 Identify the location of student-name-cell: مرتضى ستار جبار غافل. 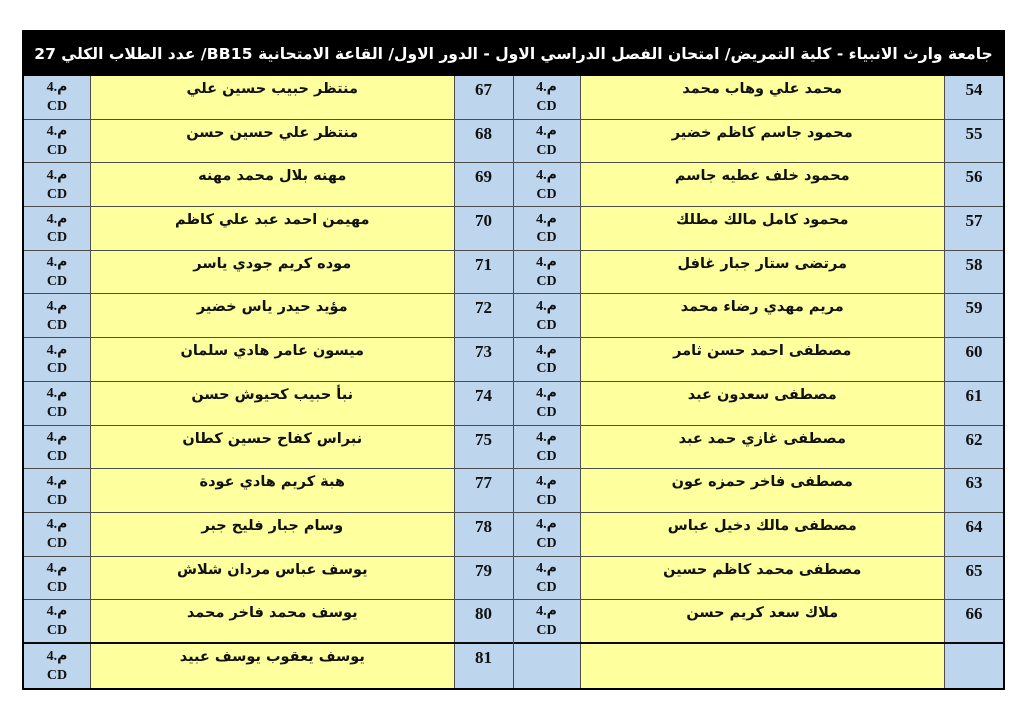
(762, 272).